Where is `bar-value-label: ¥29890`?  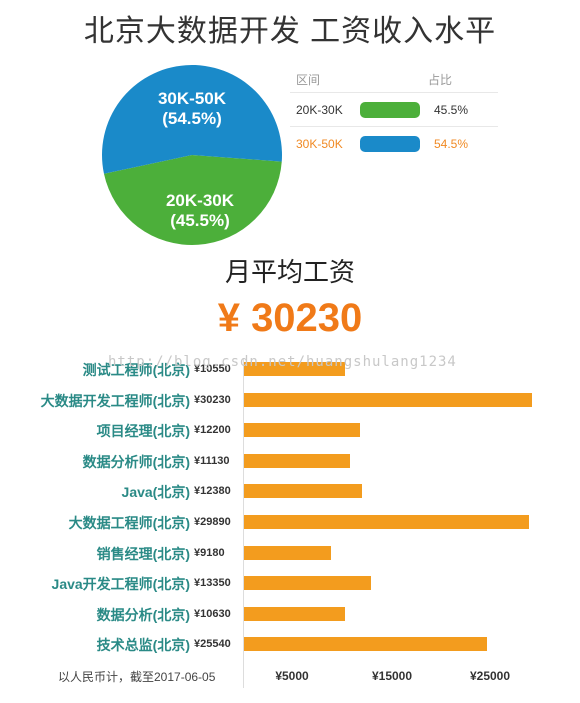 bar-value-label: ¥29890 is located at coordinates (212, 522).